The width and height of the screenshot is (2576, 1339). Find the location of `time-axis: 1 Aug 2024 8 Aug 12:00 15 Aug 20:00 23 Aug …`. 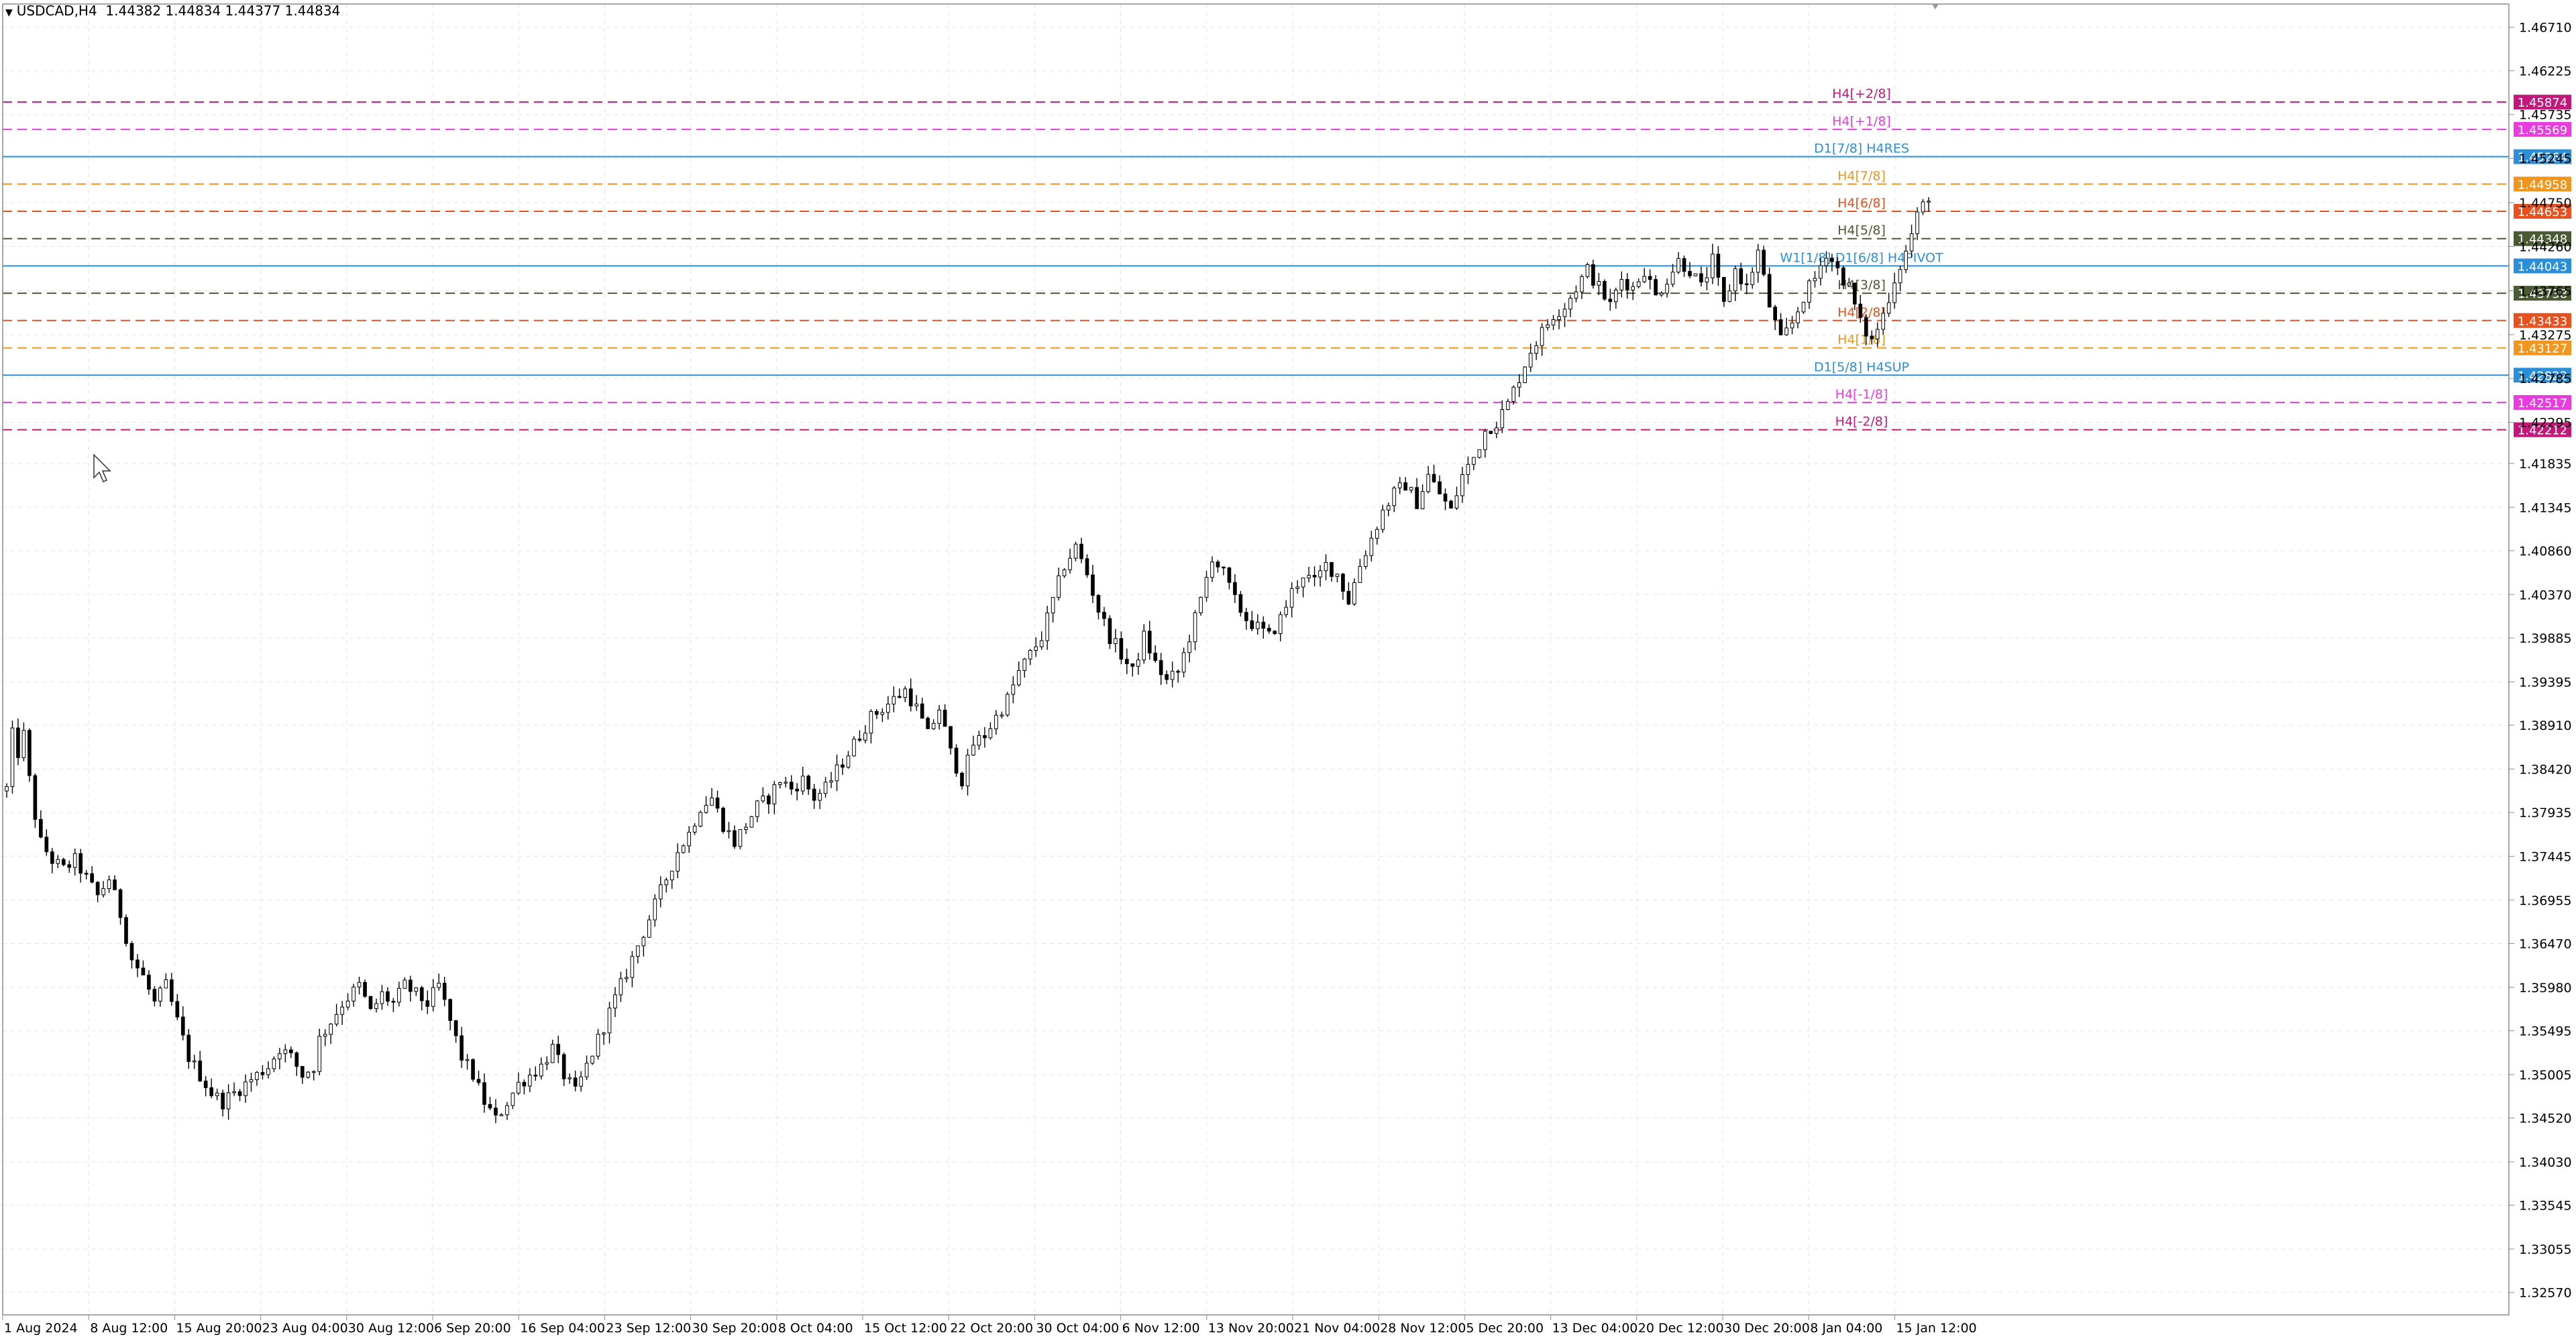

time-axis: 1 Aug 2024 8 Aug 12:00 15 Aug 20:00 23 Aug … is located at coordinates (989, 1325).